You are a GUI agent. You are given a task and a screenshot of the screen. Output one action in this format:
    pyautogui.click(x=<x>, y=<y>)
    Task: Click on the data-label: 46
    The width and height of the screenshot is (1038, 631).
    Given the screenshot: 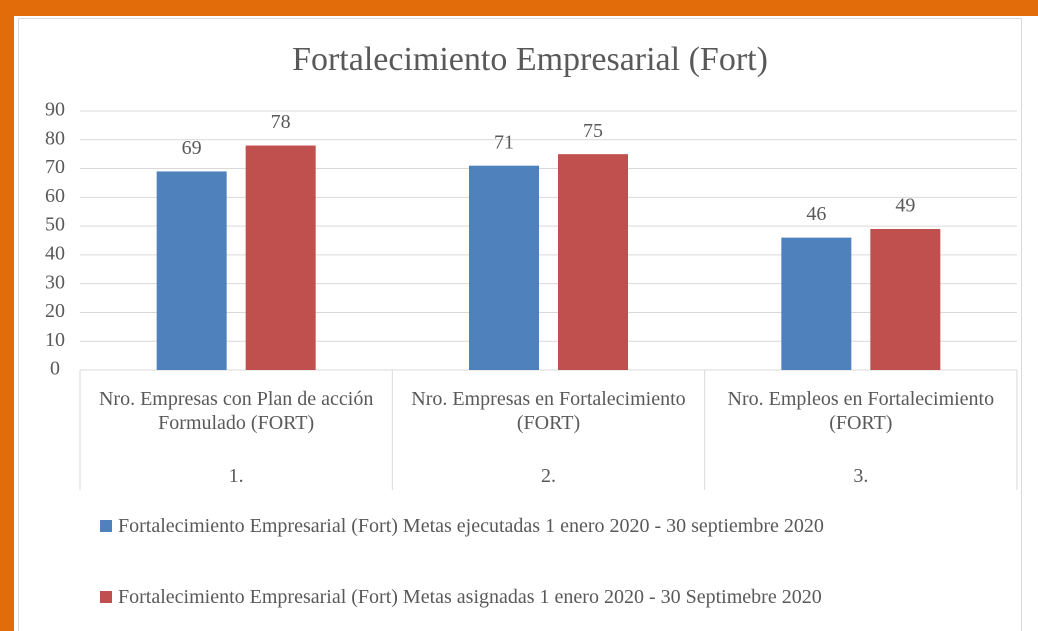 What is the action you would take?
    pyautogui.click(x=816, y=214)
    